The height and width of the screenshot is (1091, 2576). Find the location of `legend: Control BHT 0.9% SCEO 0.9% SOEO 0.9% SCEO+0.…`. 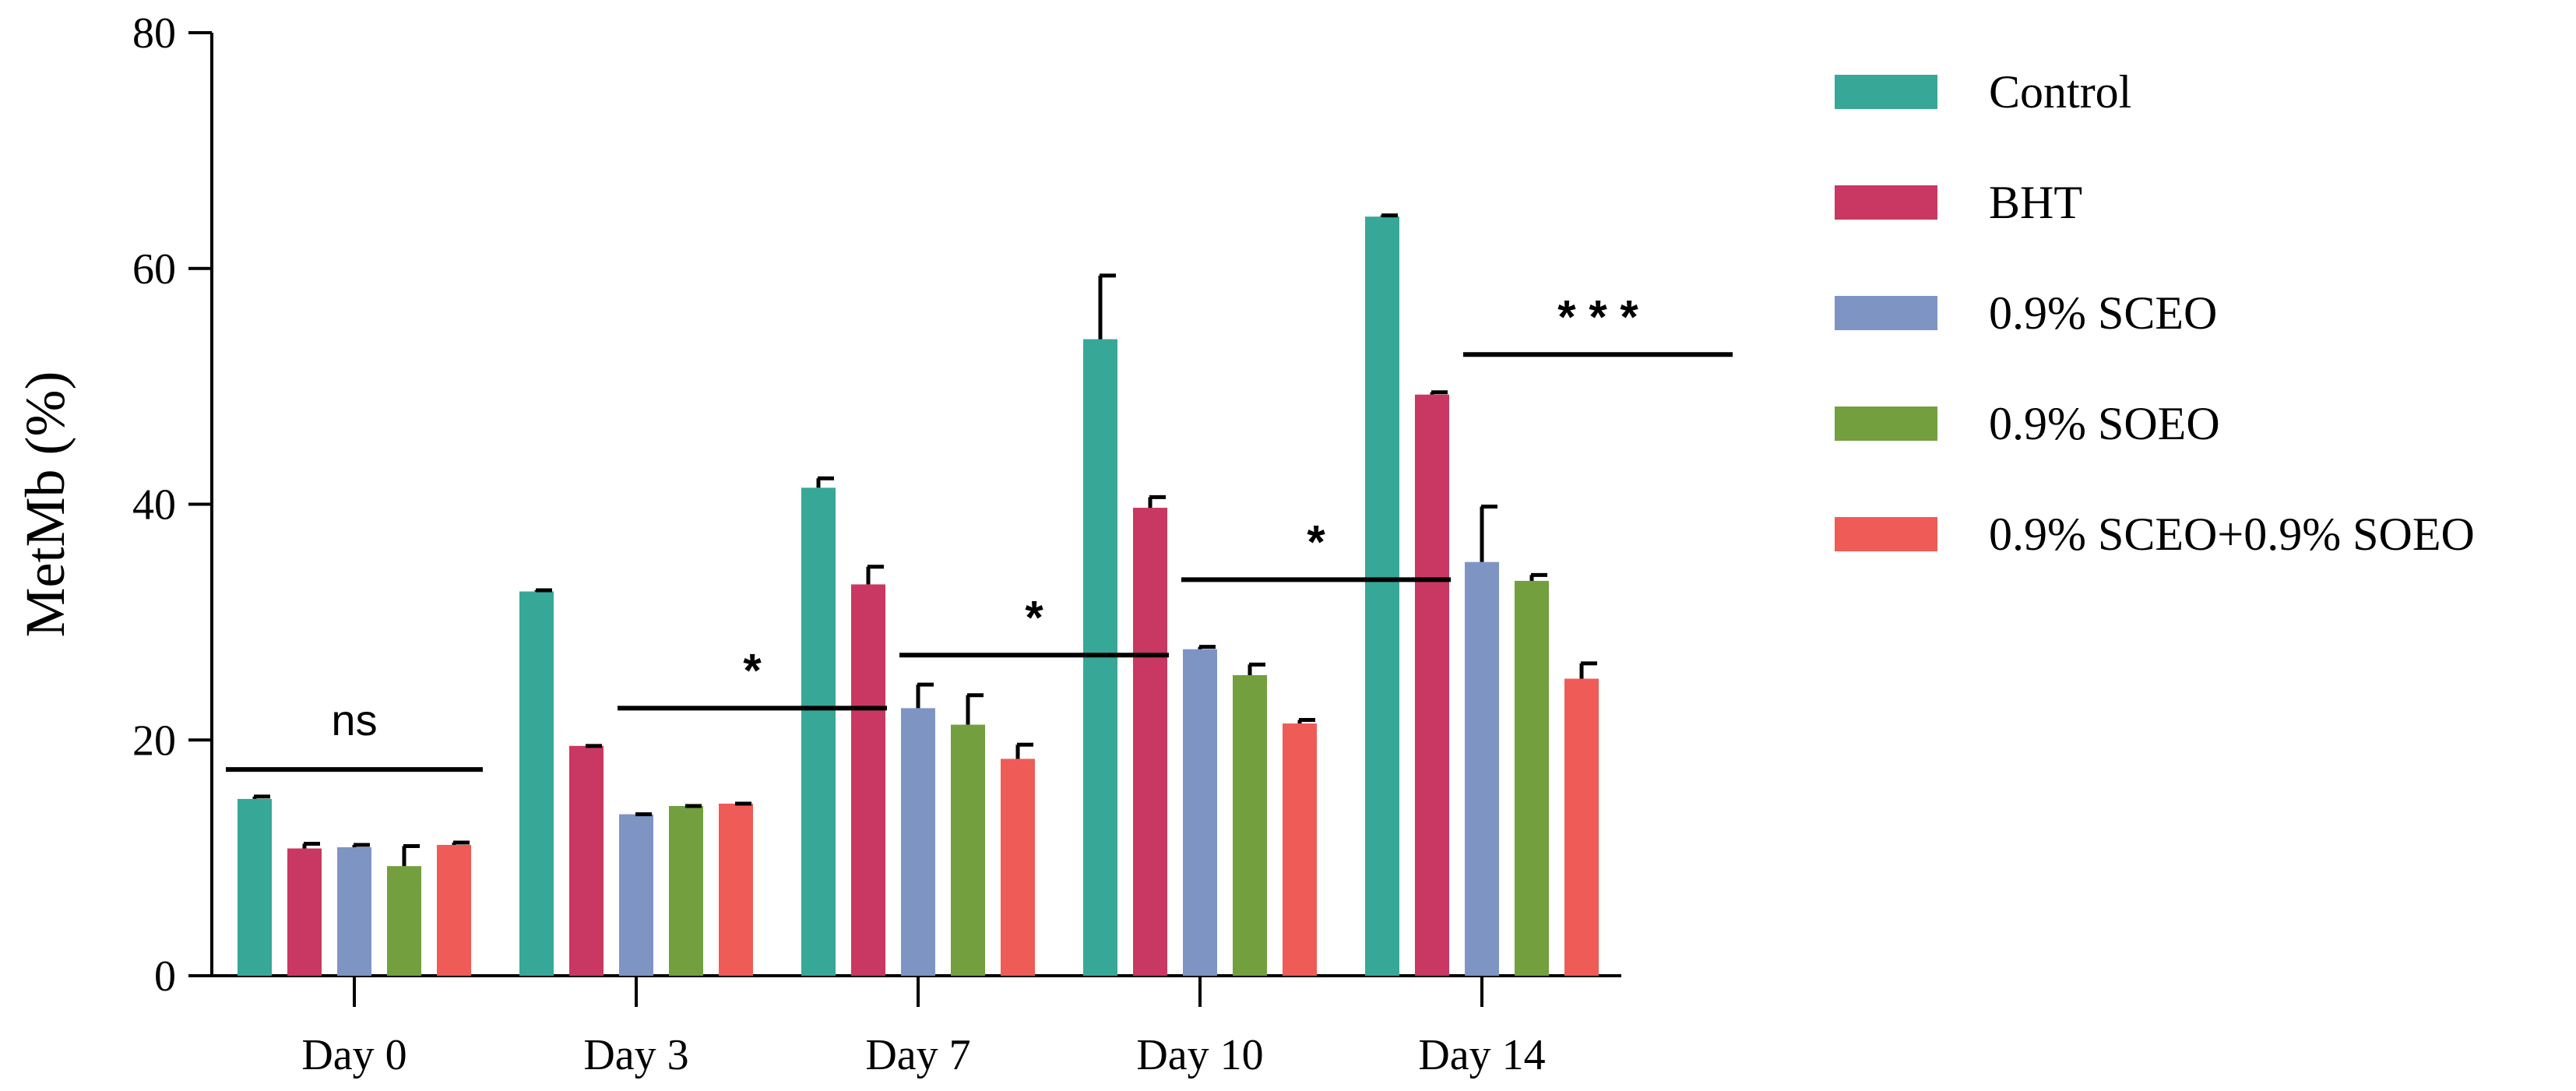

legend: Control BHT 0.9% SCEO 0.9% SOEO 0.9% SCEO+0.… is located at coordinates (2155, 313).